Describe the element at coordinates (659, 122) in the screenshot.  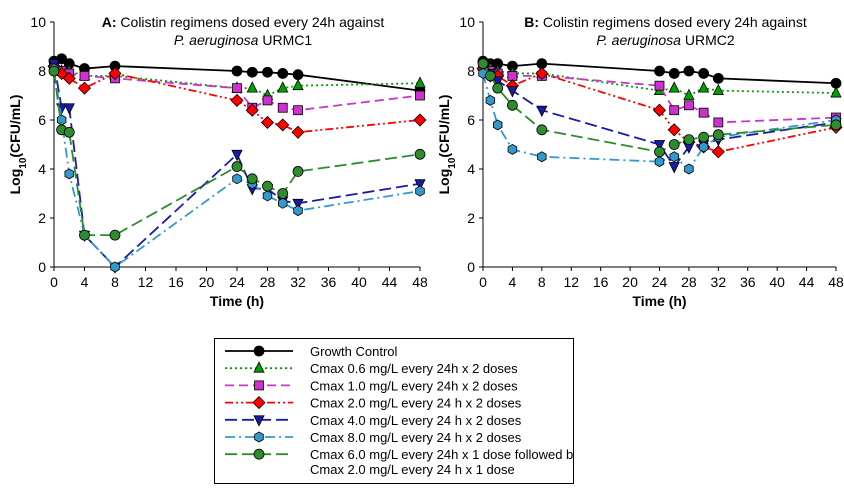
I see `series-5-line` at that location.